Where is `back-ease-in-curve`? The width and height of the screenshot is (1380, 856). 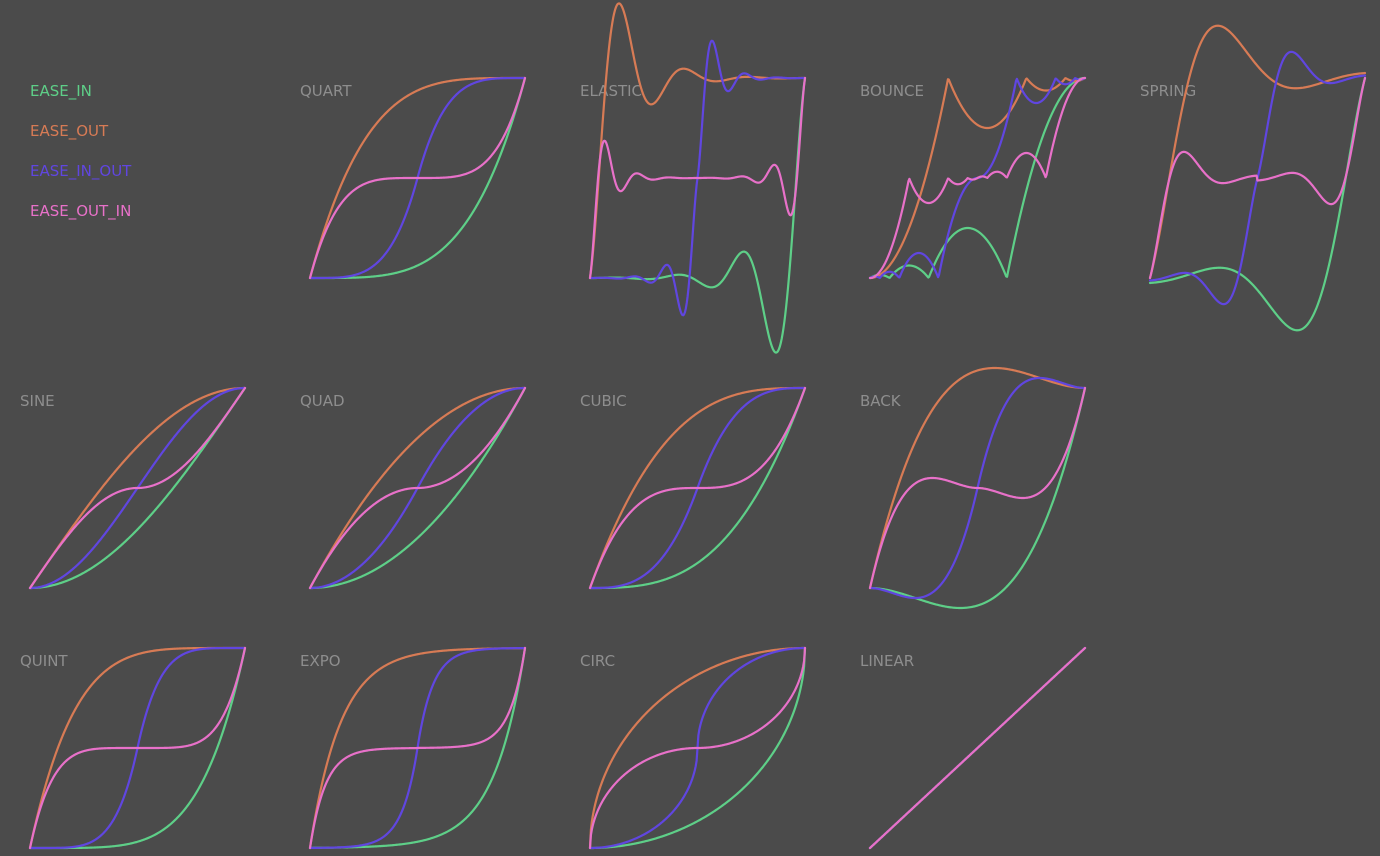 back-ease-in-curve is located at coordinates (977, 498).